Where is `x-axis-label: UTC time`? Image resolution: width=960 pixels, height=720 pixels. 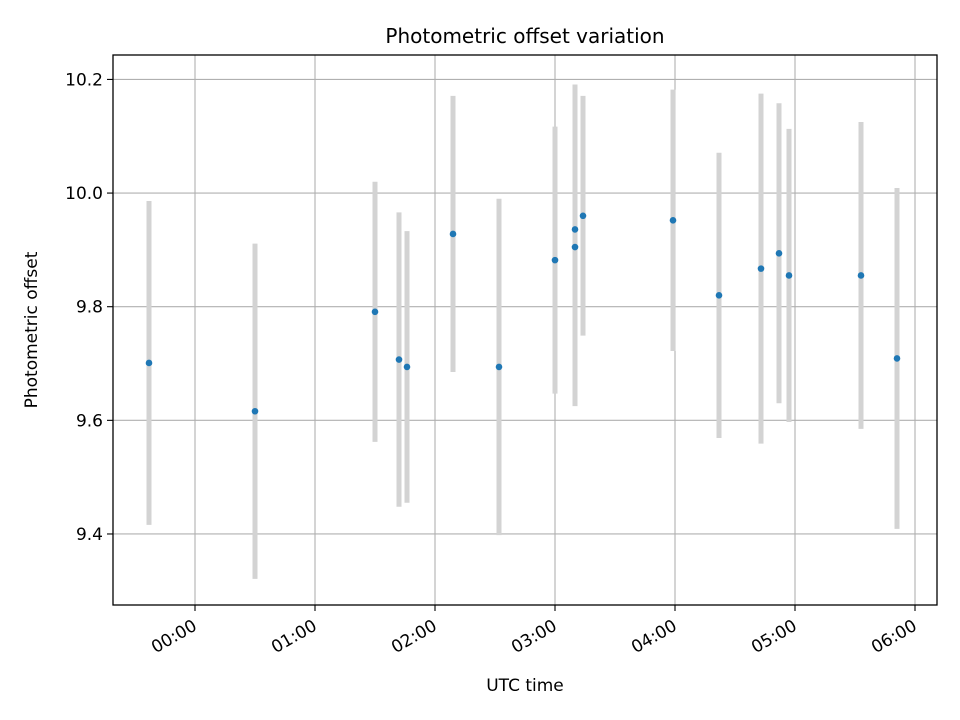 x-axis-label: UTC time is located at coordinates (525, 686).